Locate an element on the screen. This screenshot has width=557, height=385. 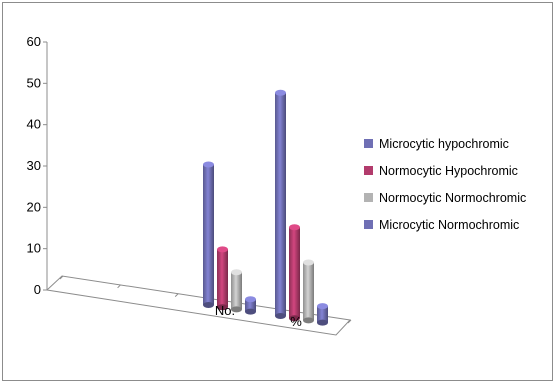
y-tick-label: 50 is located at coordinates (34, 82).